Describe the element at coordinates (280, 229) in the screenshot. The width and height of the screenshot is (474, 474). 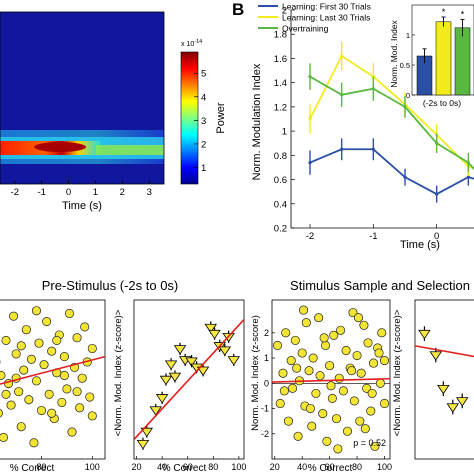
I see `panel-b-y-tick-label: 0.2` at that location.